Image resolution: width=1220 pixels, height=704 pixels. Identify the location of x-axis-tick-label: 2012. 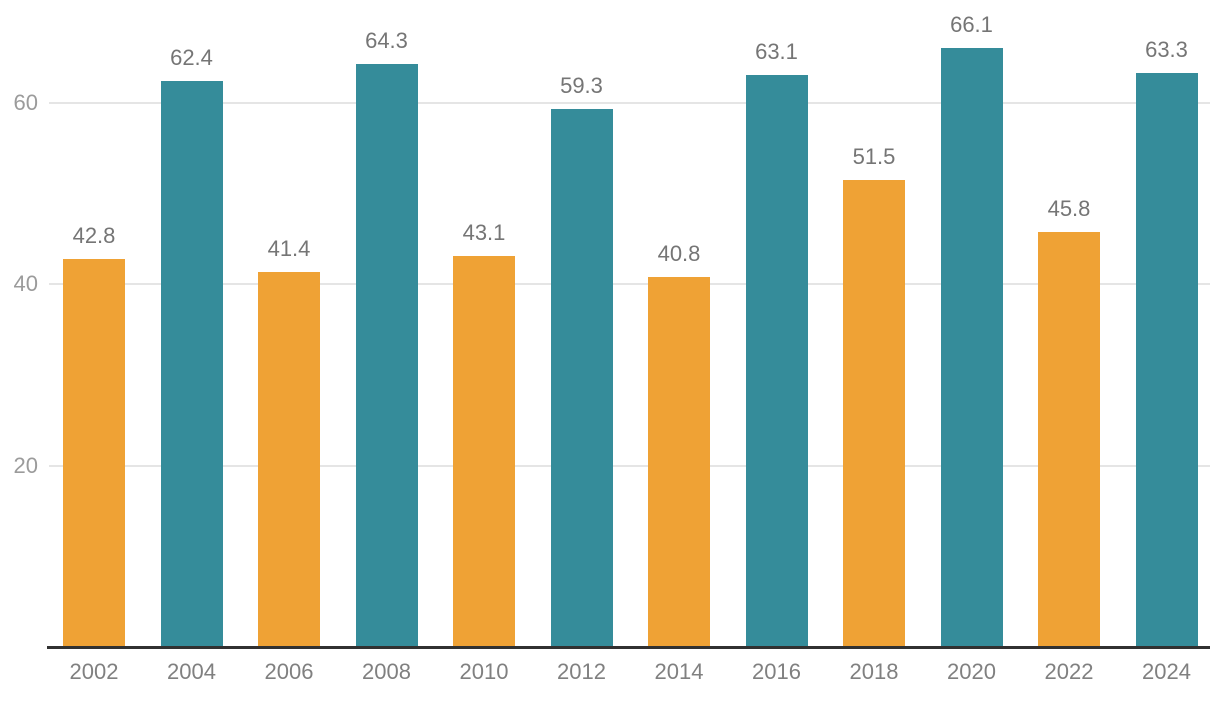
(581, 671).